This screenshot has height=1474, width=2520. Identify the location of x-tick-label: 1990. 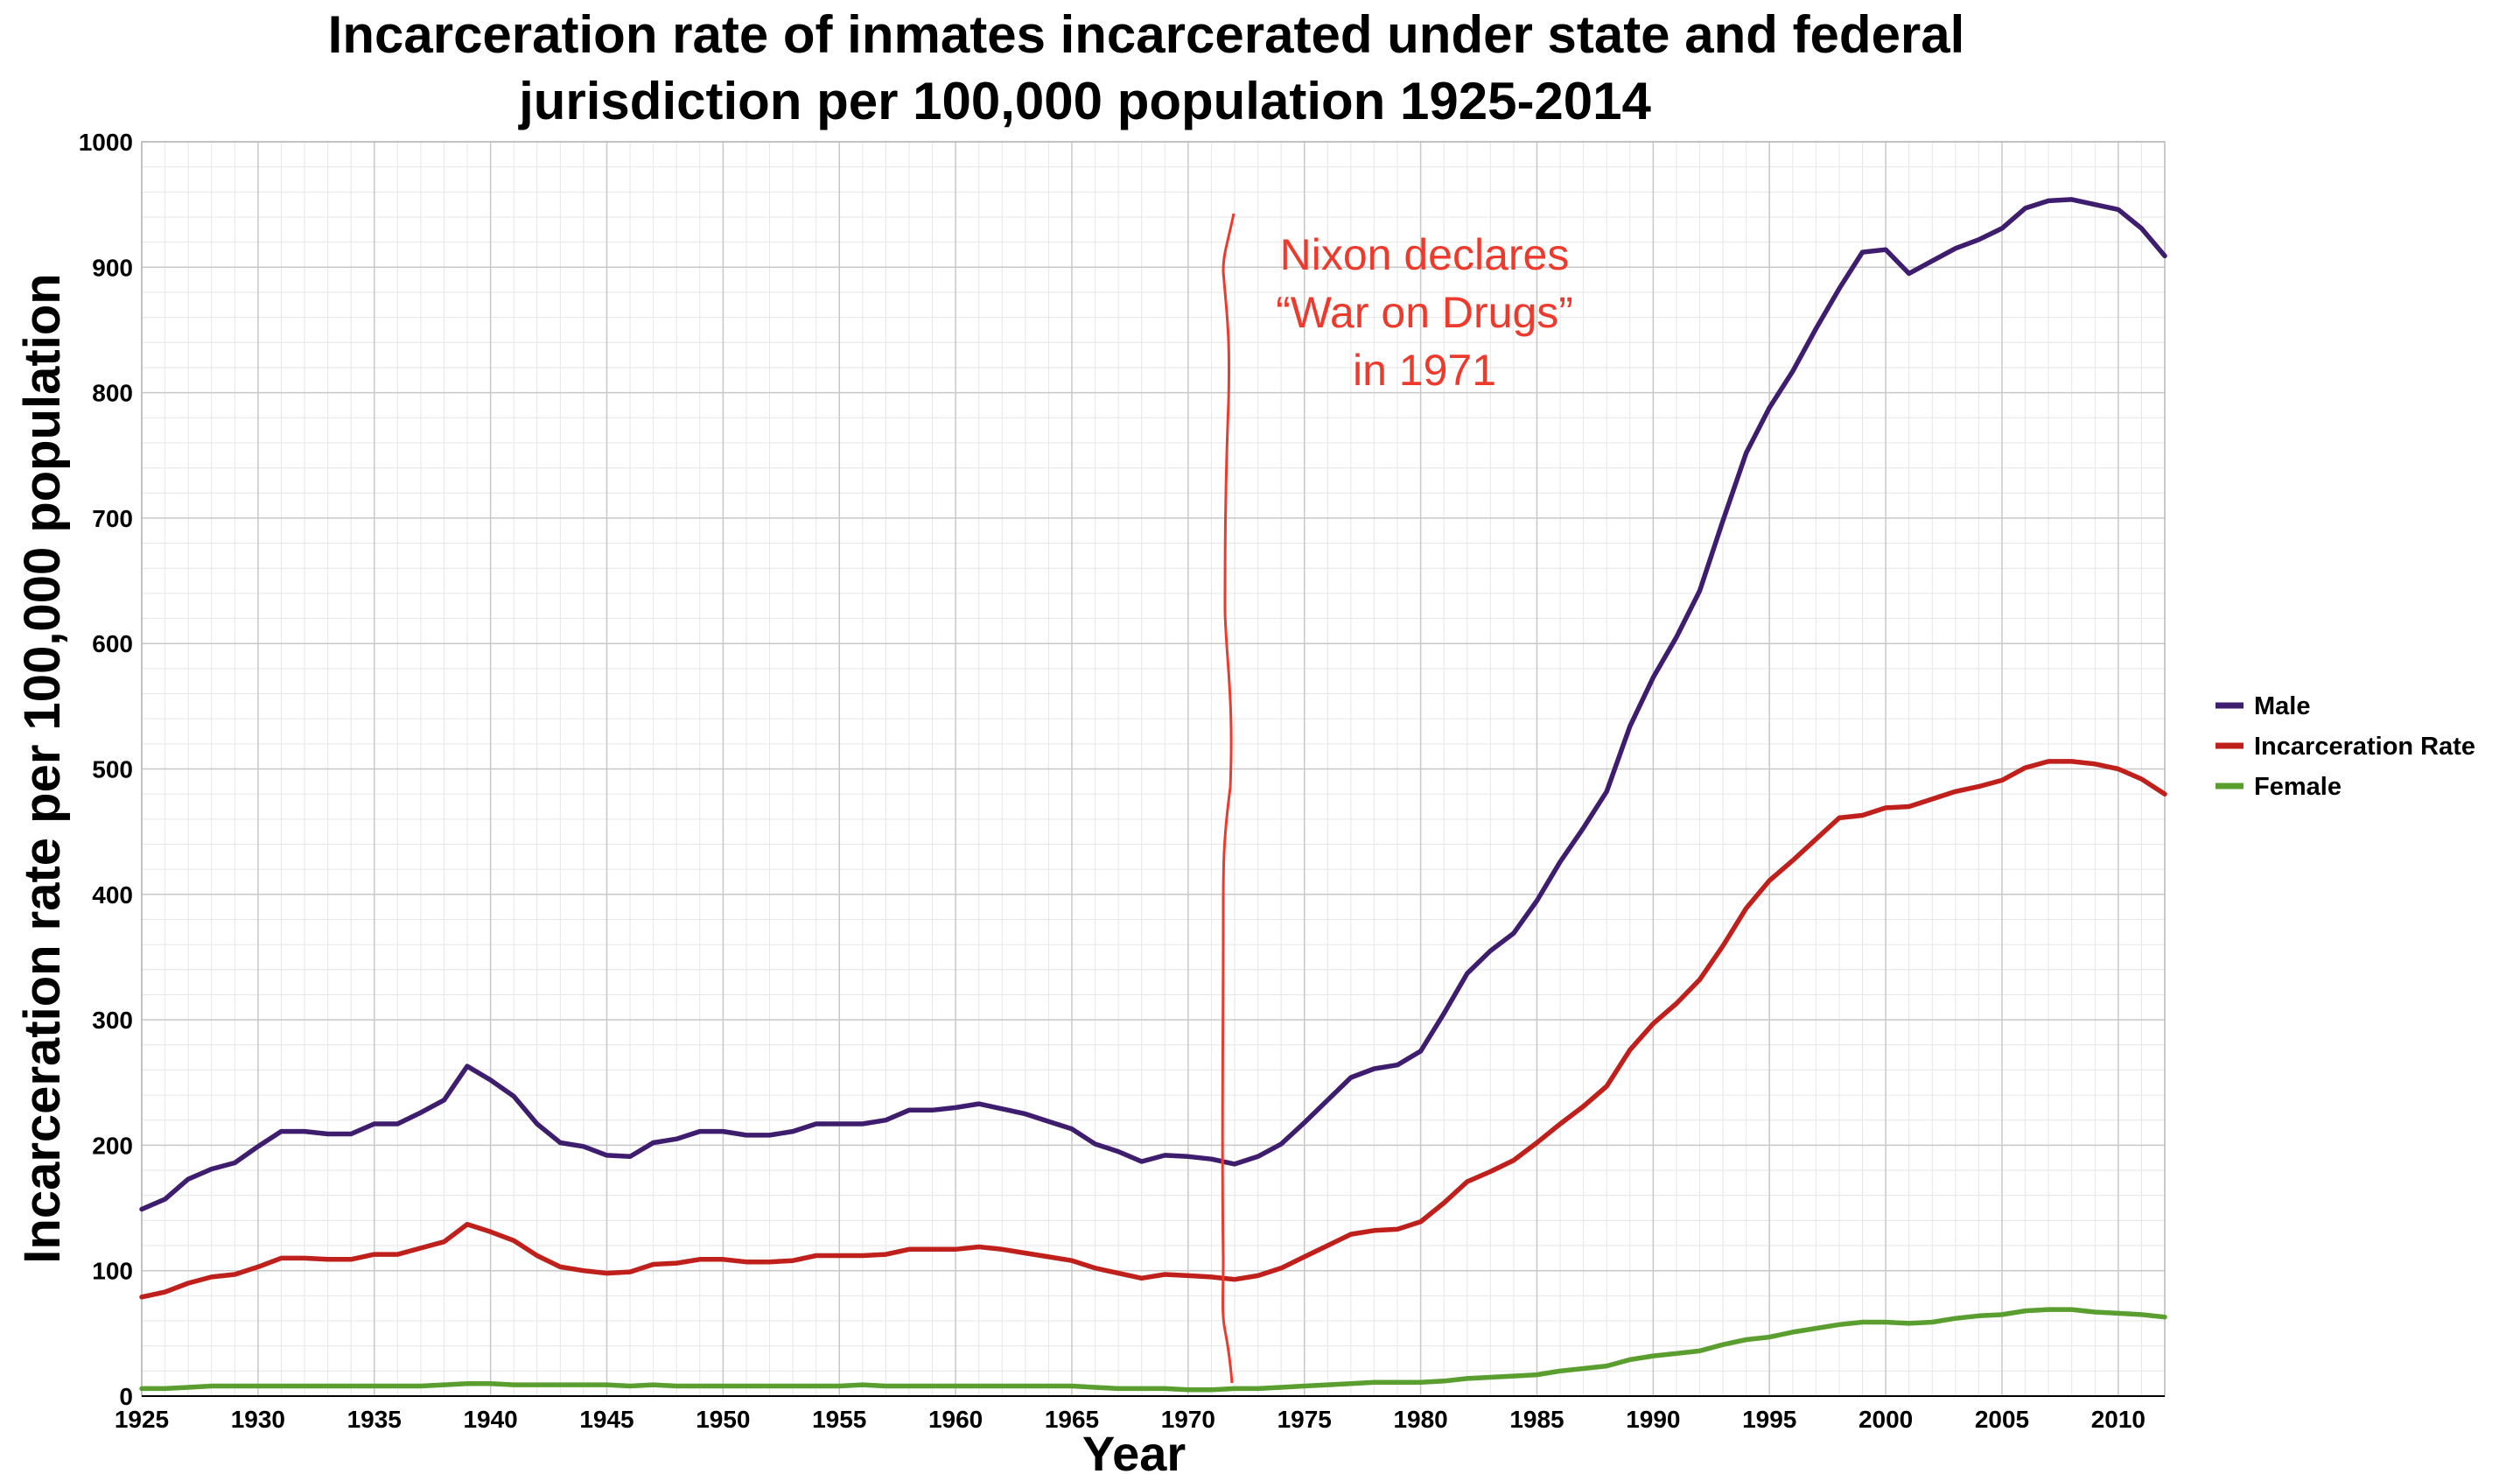
(1653, 1419).